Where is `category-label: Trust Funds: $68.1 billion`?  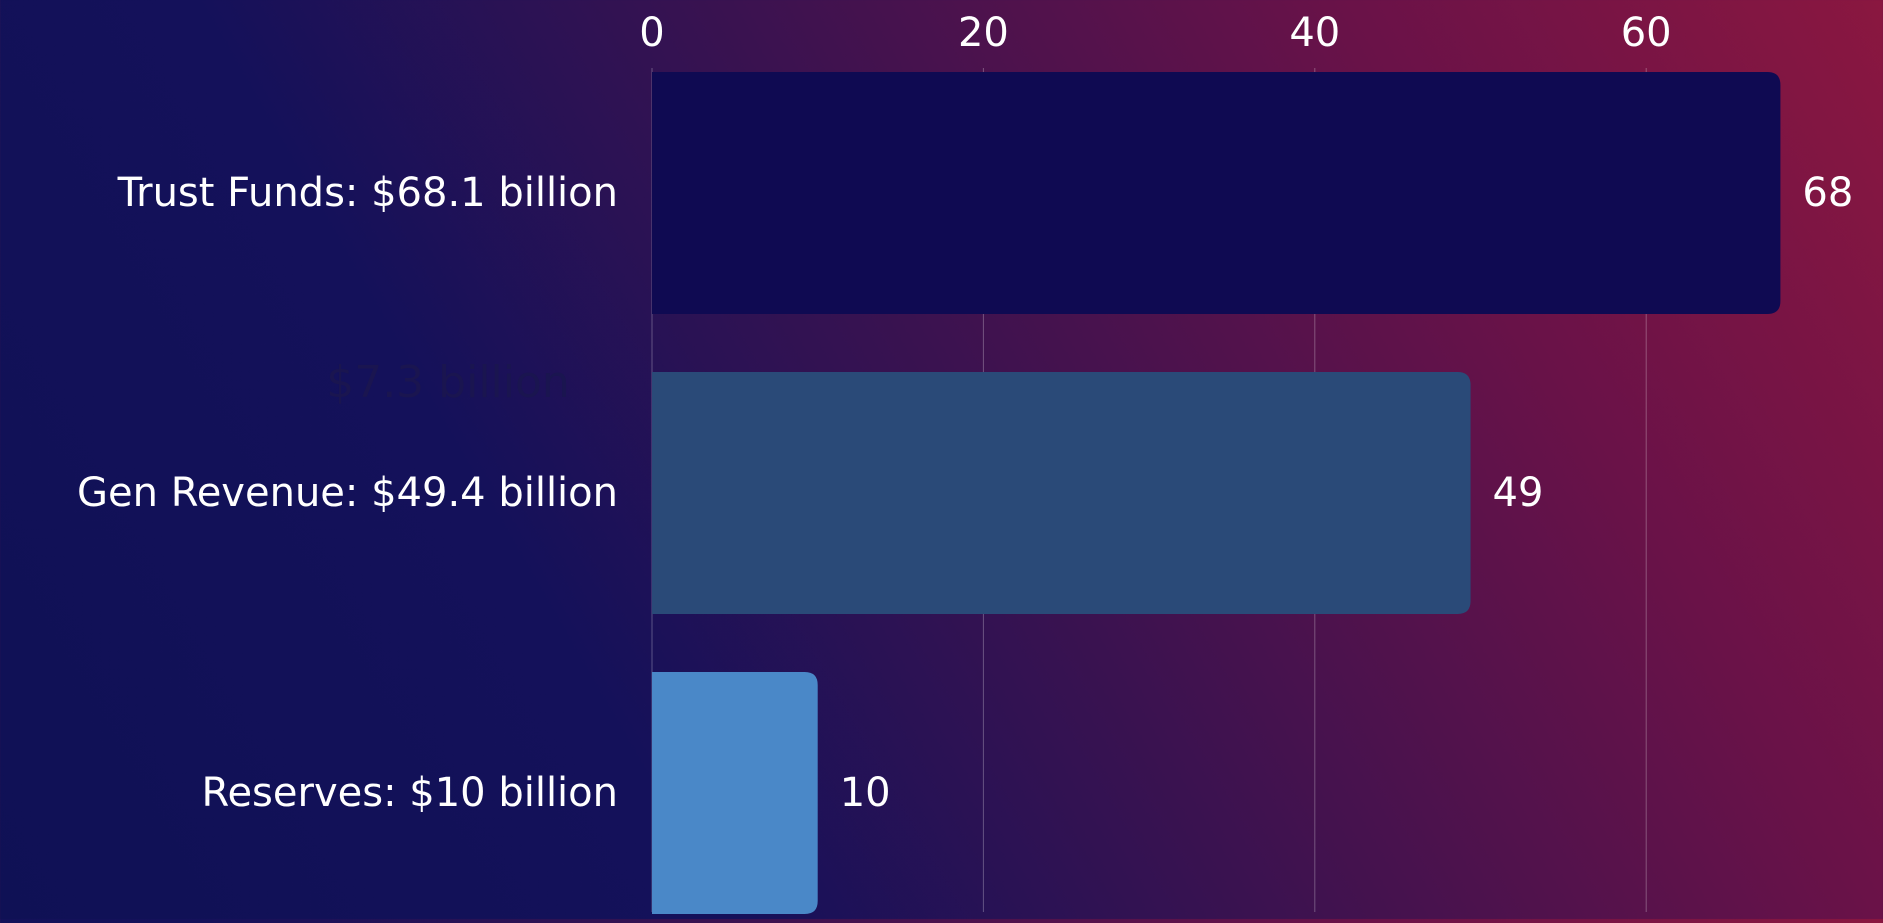
category-label: Trust Funds: $68.1 billion is located at coordinates (367, 193).